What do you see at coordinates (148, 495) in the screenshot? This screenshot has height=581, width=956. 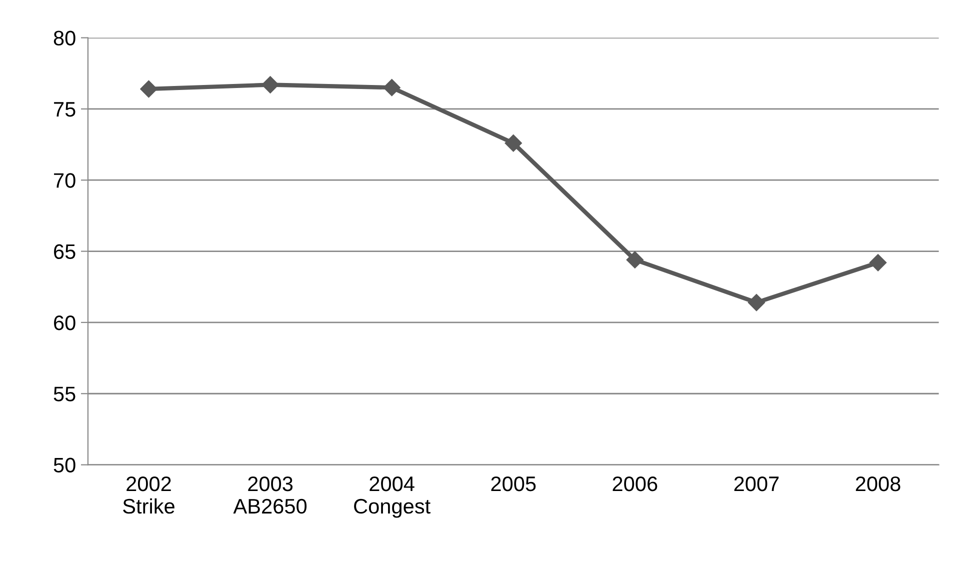 I see `x-tick-label: 2002 Strike` at bounding box center [148, 495].